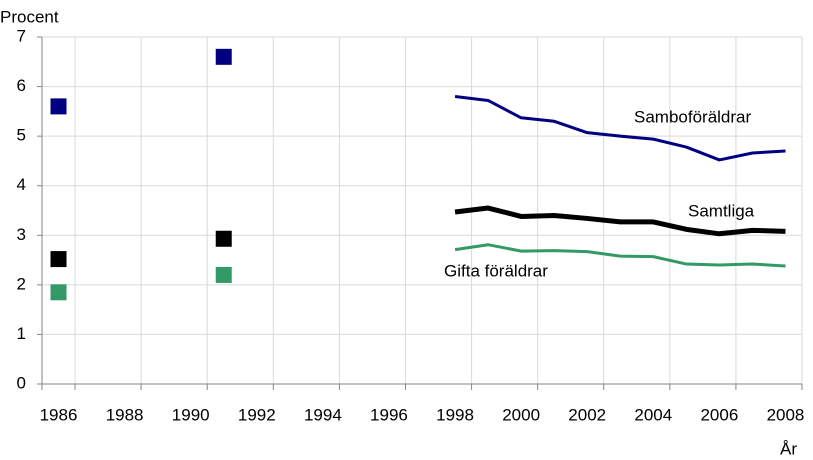 The height and width of the screenshot is (460, 813). Describe the element at coordinates (719, 414) in the screenshot. I see `x-tick-label: 2006` at that location.